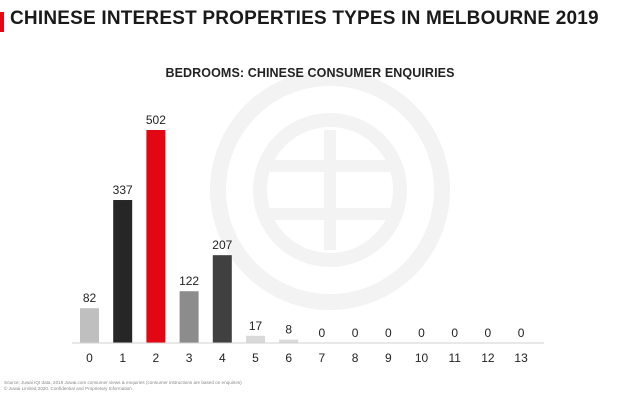 This screenshot has height=400, width=620. Describe the element at coordinates (454, 333) in the screenshot. I see `value-label-11: 0` at that location.